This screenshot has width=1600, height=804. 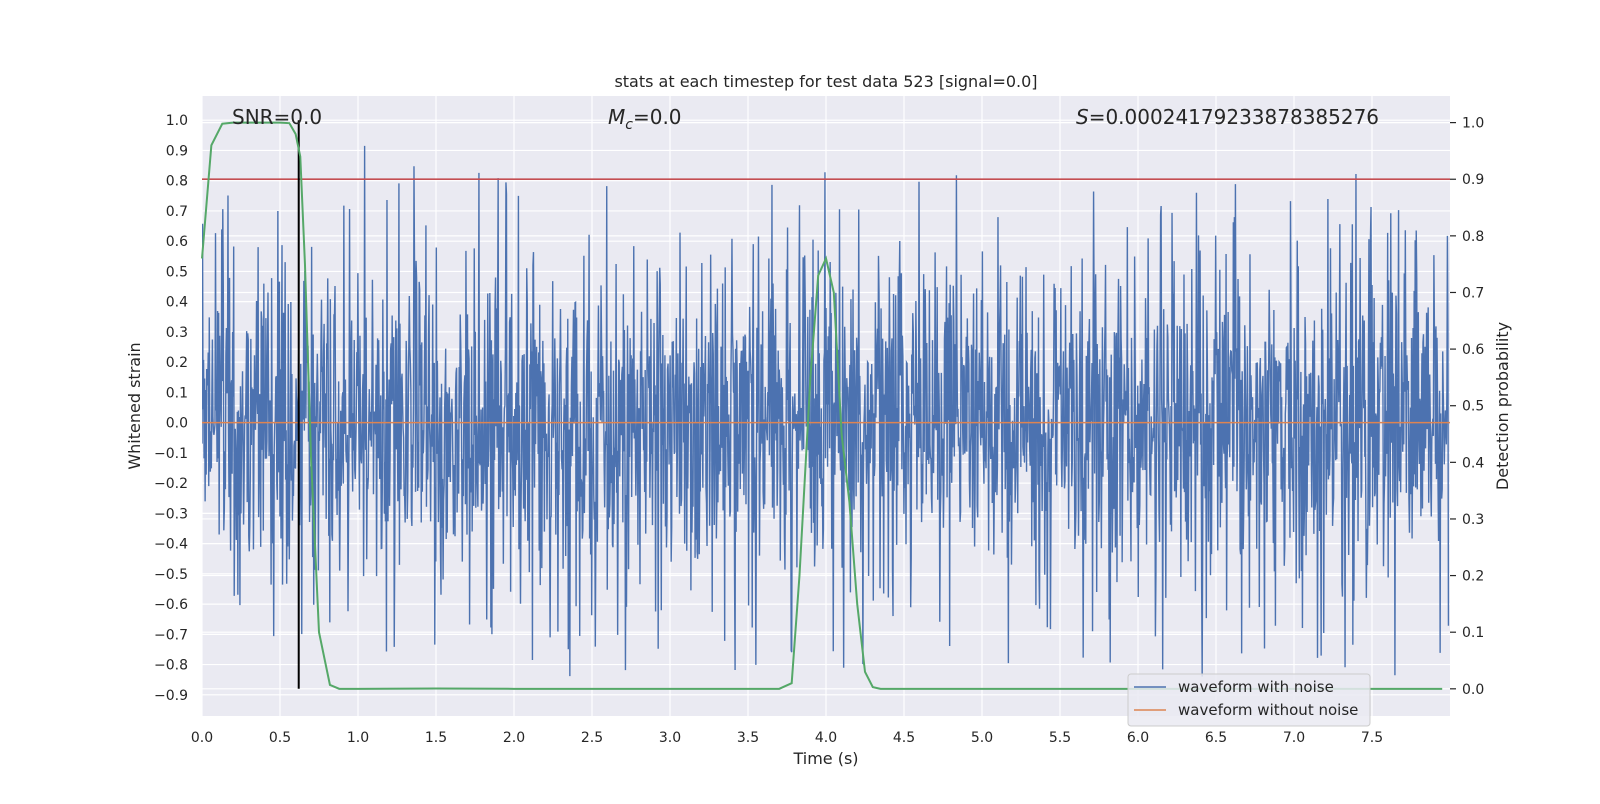 What do you see at coordinates (1060, 738) in the screenshot?
I see `x-tick-label: 5.5` at bounding box center [1060, 738].